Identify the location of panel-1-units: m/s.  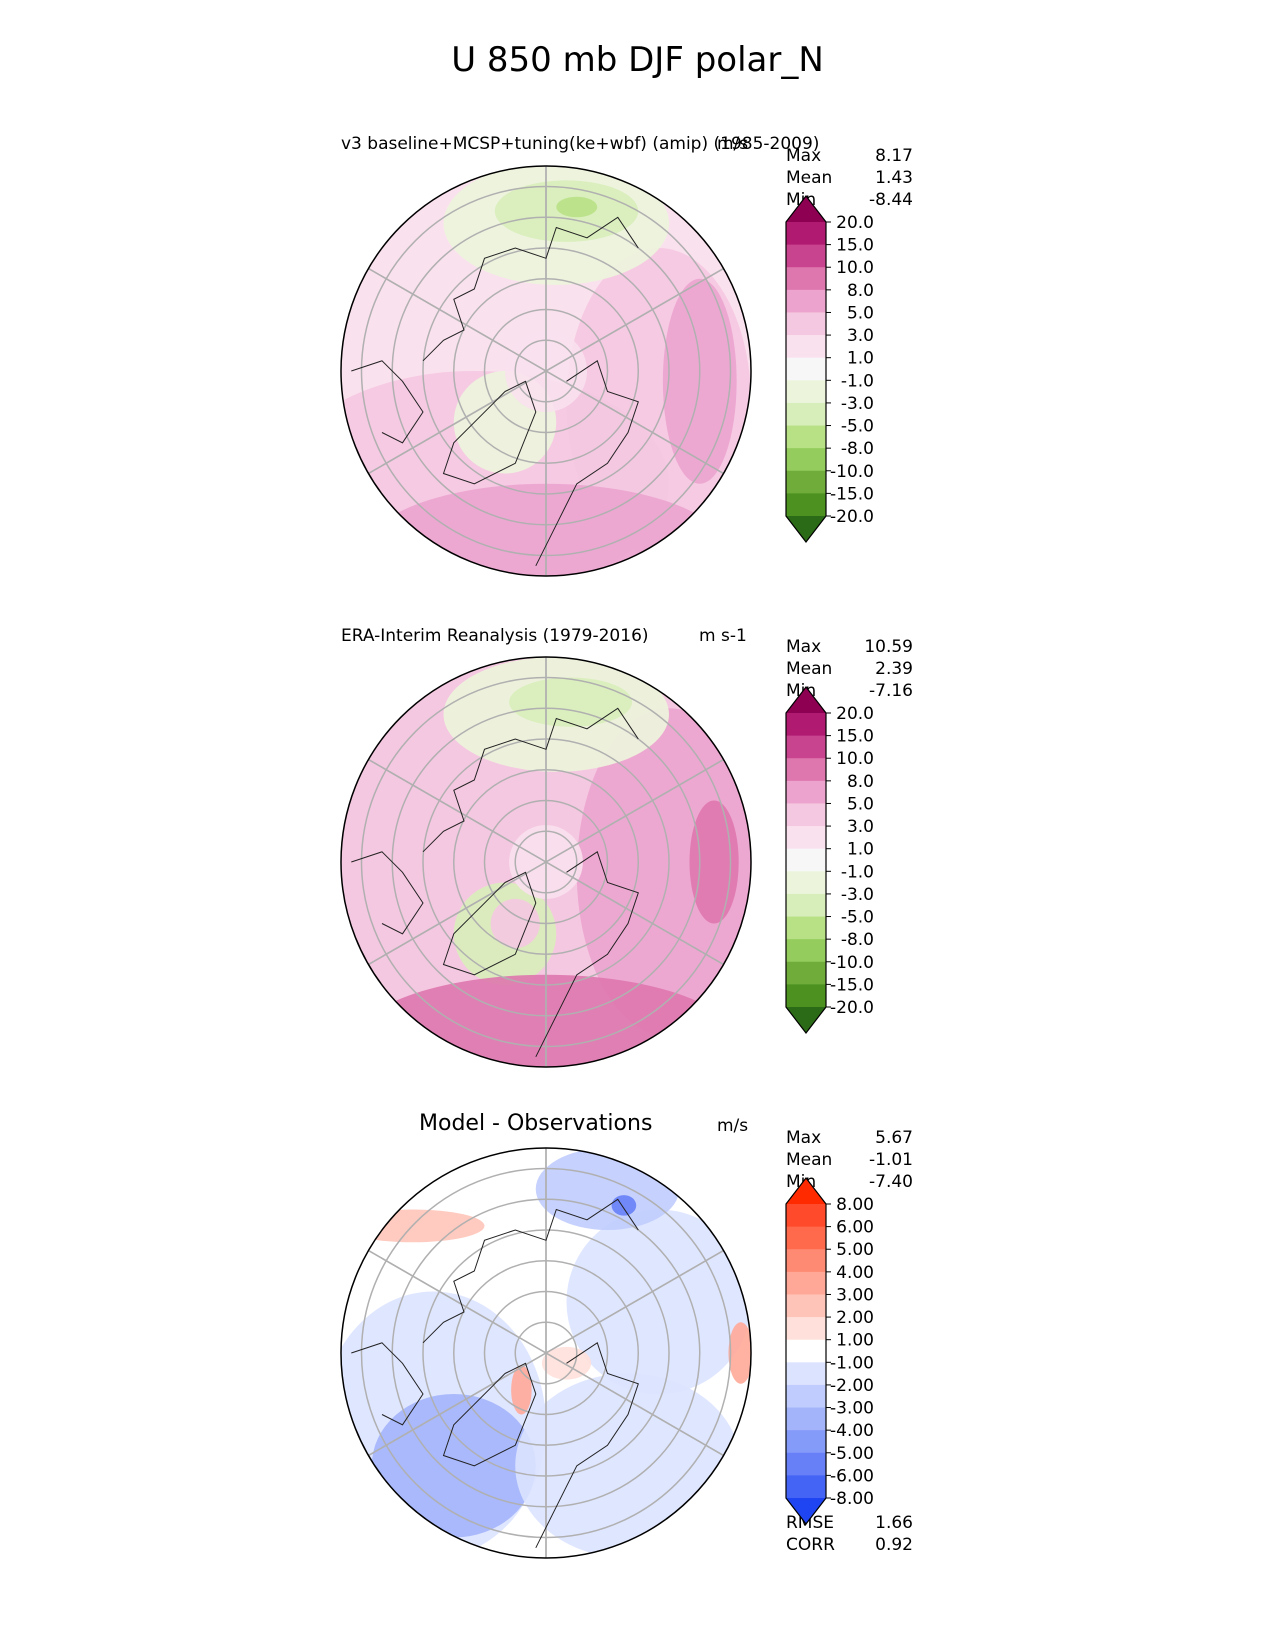
(733, 144).